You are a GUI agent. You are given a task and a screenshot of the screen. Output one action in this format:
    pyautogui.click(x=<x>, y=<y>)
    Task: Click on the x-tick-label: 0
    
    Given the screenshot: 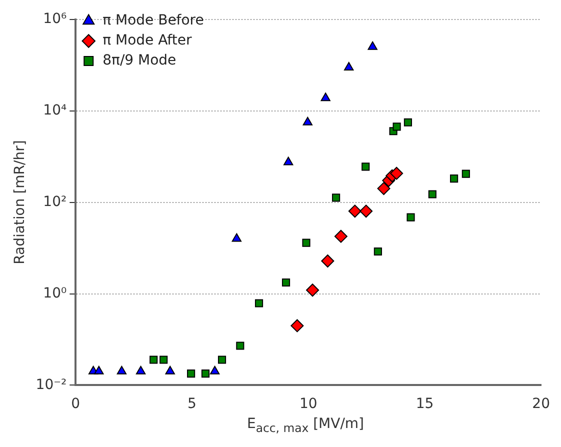 What is the action you would take?
    pyautogui.click(x=75, y=404)
    